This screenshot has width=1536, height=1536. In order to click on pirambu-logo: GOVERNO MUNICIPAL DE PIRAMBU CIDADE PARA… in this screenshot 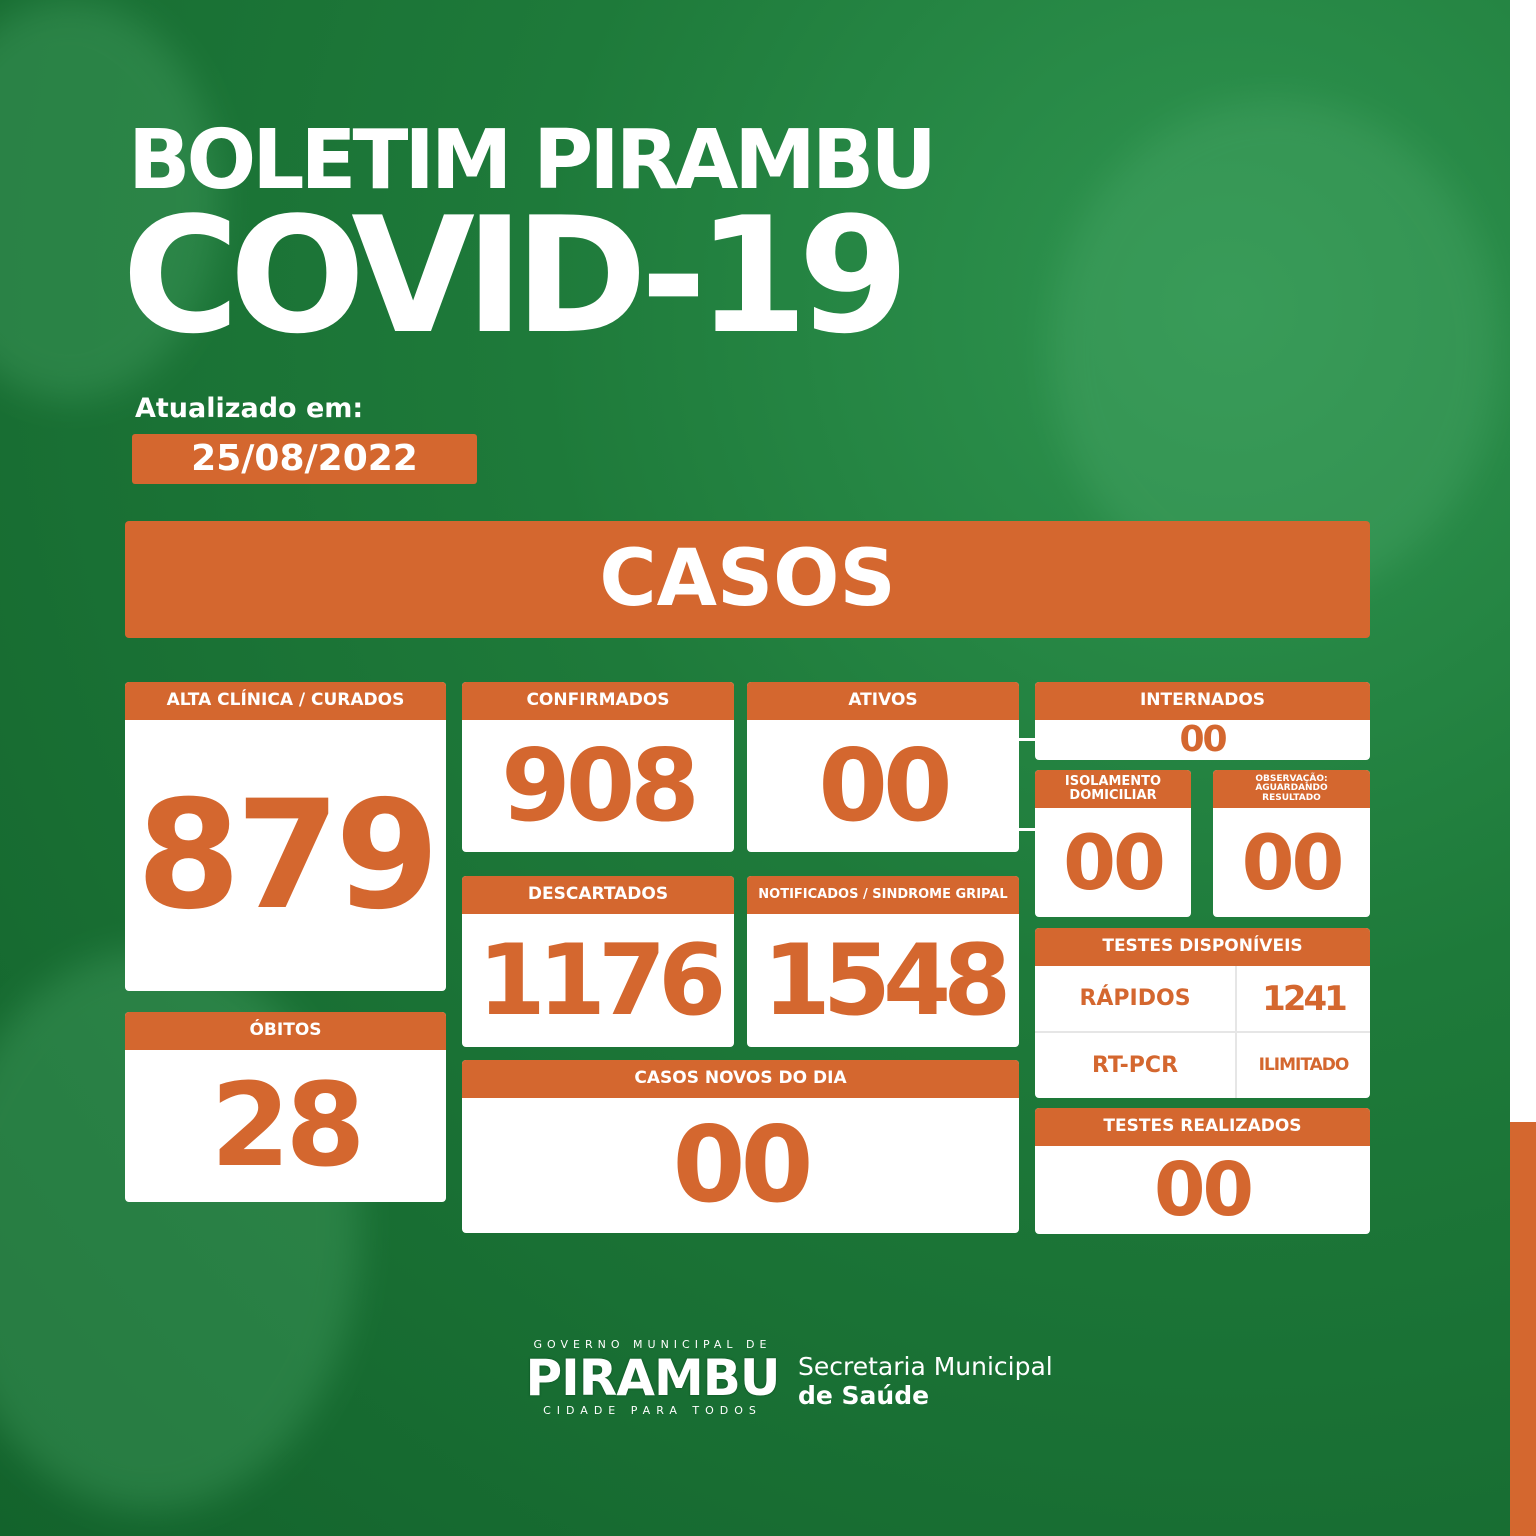, I will do `click(653, 1378)`.